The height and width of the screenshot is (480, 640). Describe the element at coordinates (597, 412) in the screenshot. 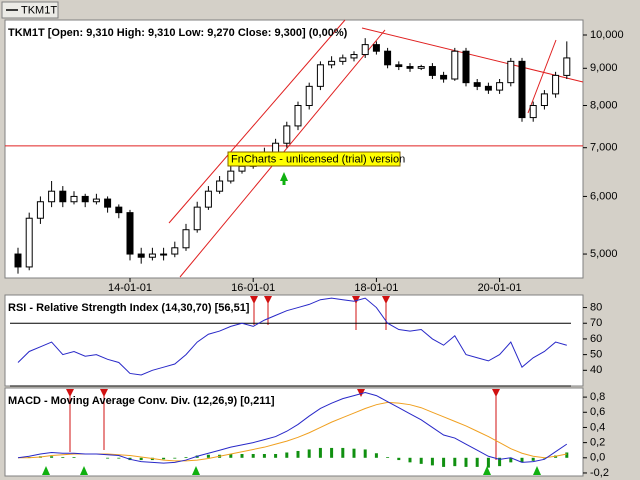

I see `y-tick-label: 0,6` at that location.